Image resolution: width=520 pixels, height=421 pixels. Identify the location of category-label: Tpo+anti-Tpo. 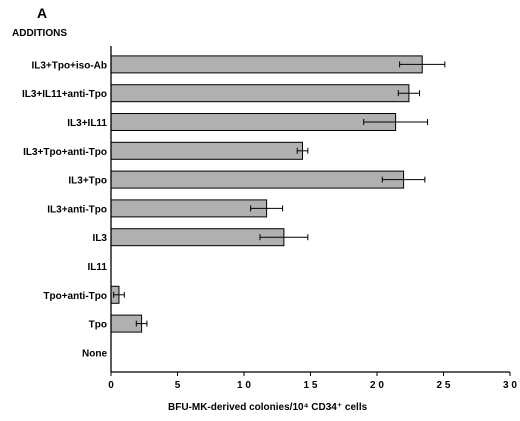
(75, 296).